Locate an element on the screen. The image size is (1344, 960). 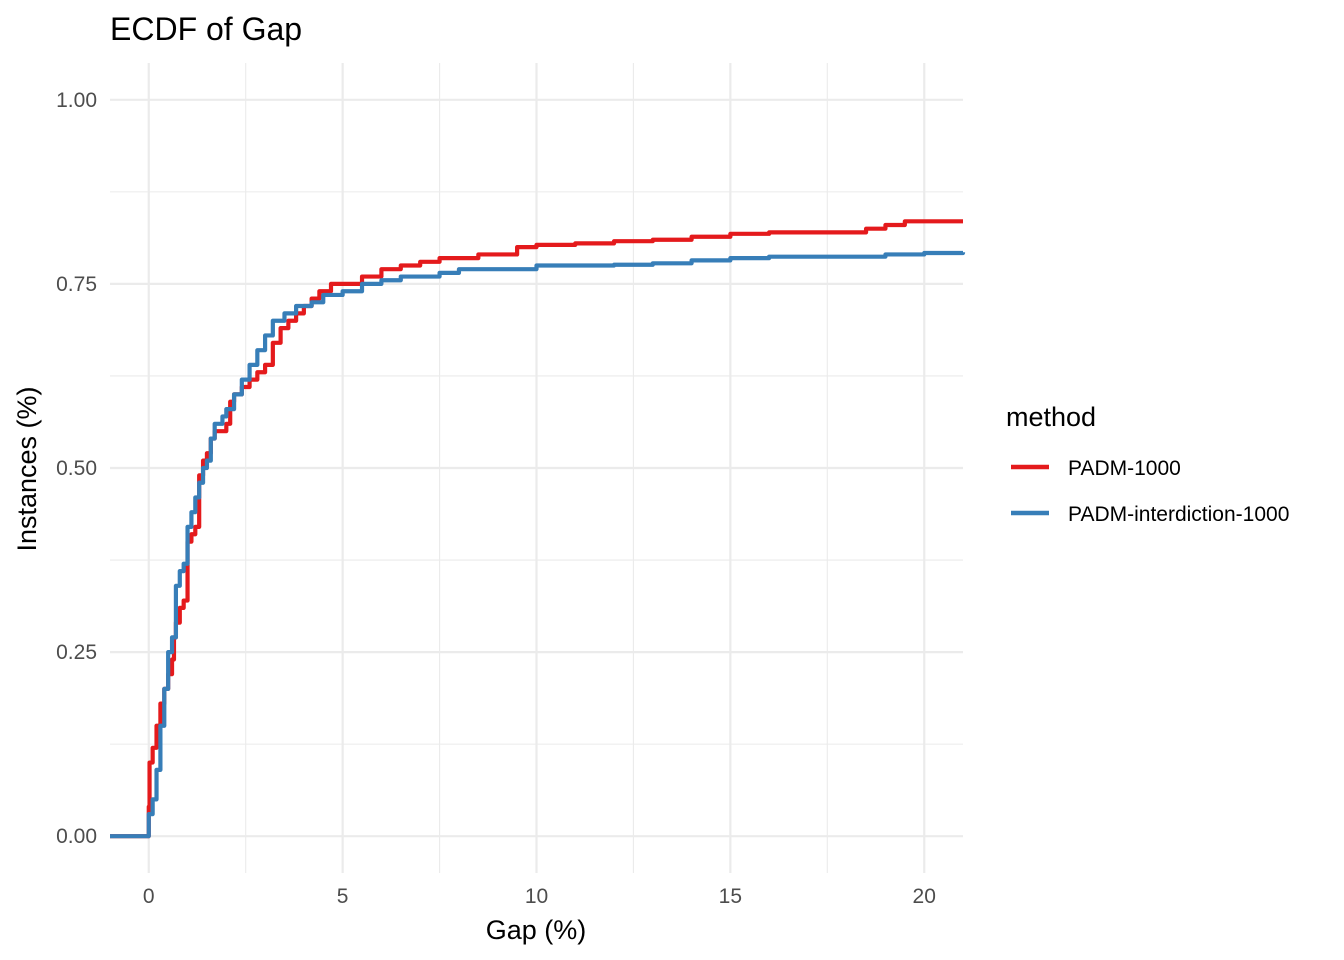
legend-label-padm-interdiction-1000: PADM-interdiction-1000 is located at coordinates (1178, 514).